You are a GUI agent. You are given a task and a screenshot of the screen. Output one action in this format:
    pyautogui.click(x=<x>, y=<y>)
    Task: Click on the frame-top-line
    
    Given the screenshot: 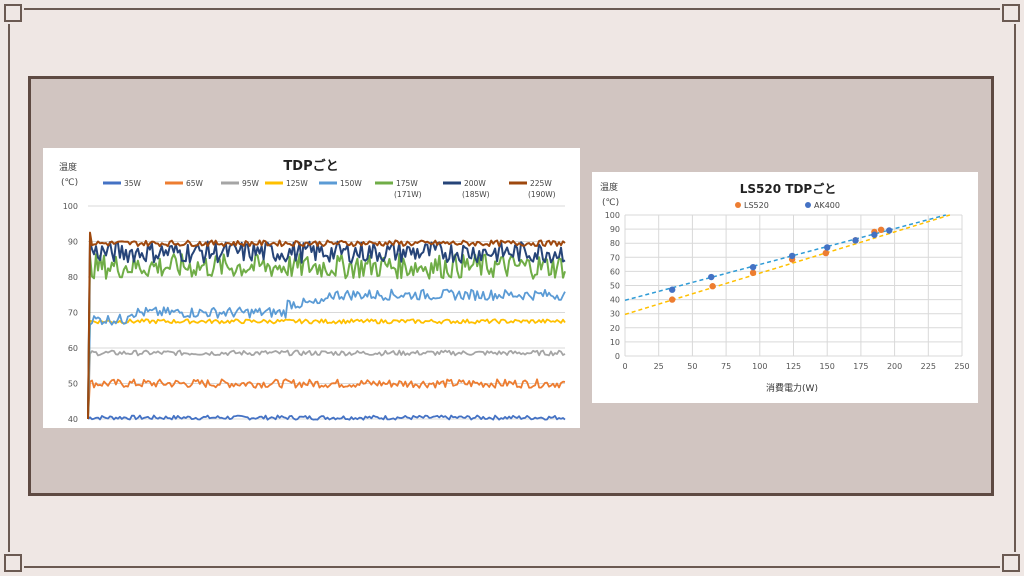 What is the action you would take?
    pyautogui.click(x=512, y=9)
    